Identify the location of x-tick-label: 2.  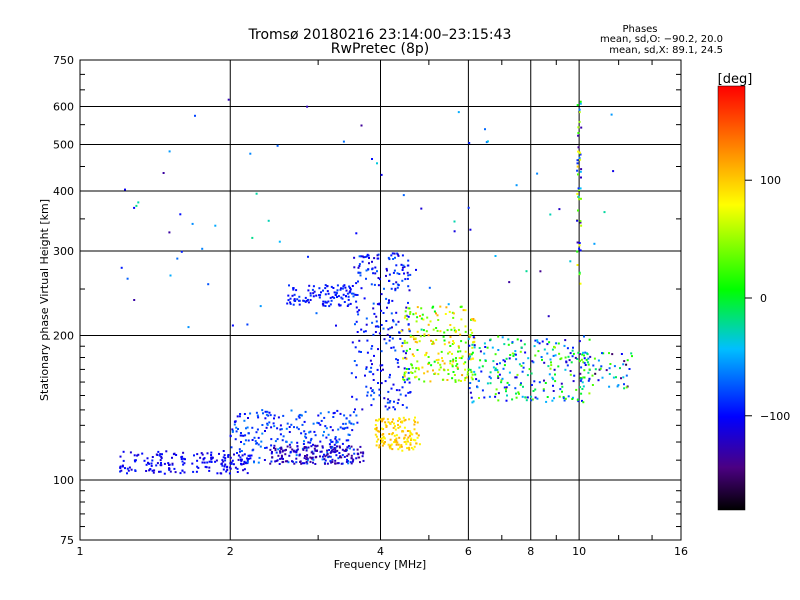
(230, 551).